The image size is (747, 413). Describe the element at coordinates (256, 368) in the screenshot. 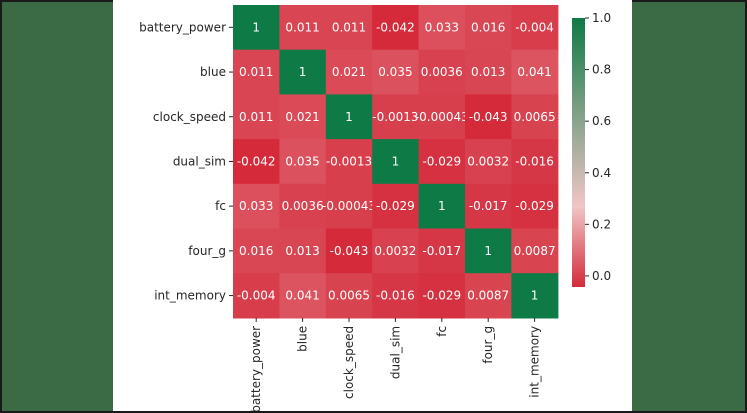

I see `x-tick-label: battery_power` at that location.